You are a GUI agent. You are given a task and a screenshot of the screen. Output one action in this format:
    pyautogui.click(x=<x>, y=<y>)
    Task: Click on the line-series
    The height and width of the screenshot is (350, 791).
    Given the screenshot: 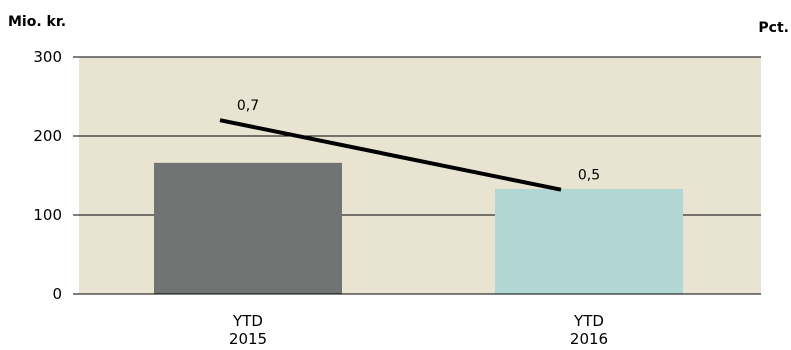 What is the action you would take?
    pyautogui.click(x=390, y=155)
    